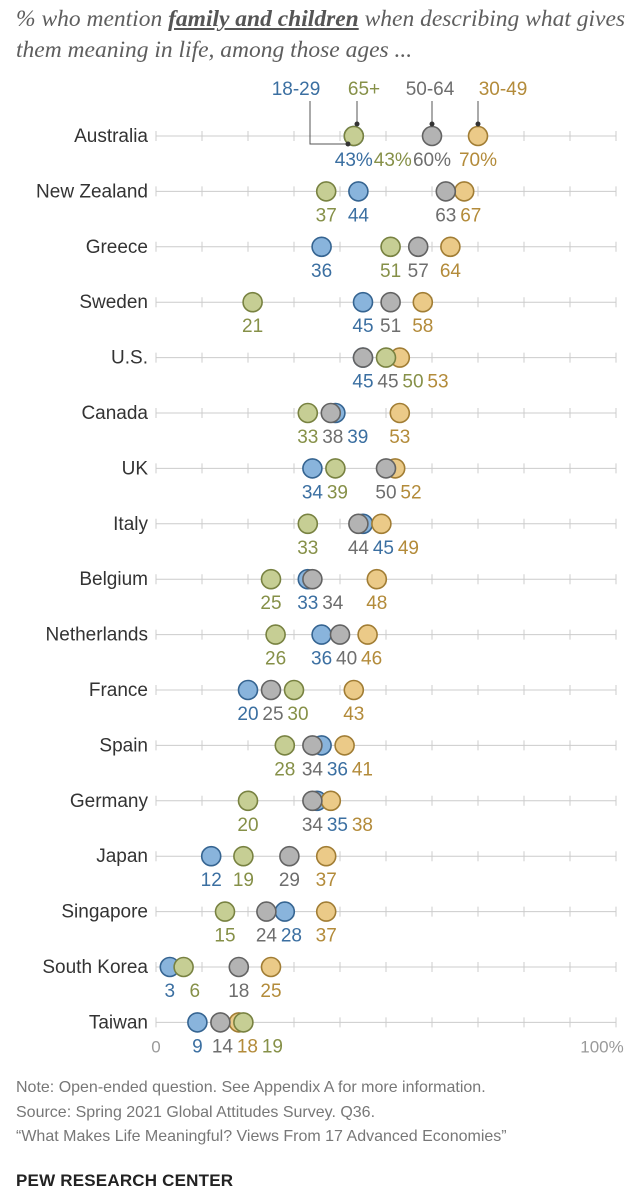 The image size is (633, 1200). Describe the element at coordinates (326, 191) in the screenshot. I see `dot-new-zealand-65-` at that location.